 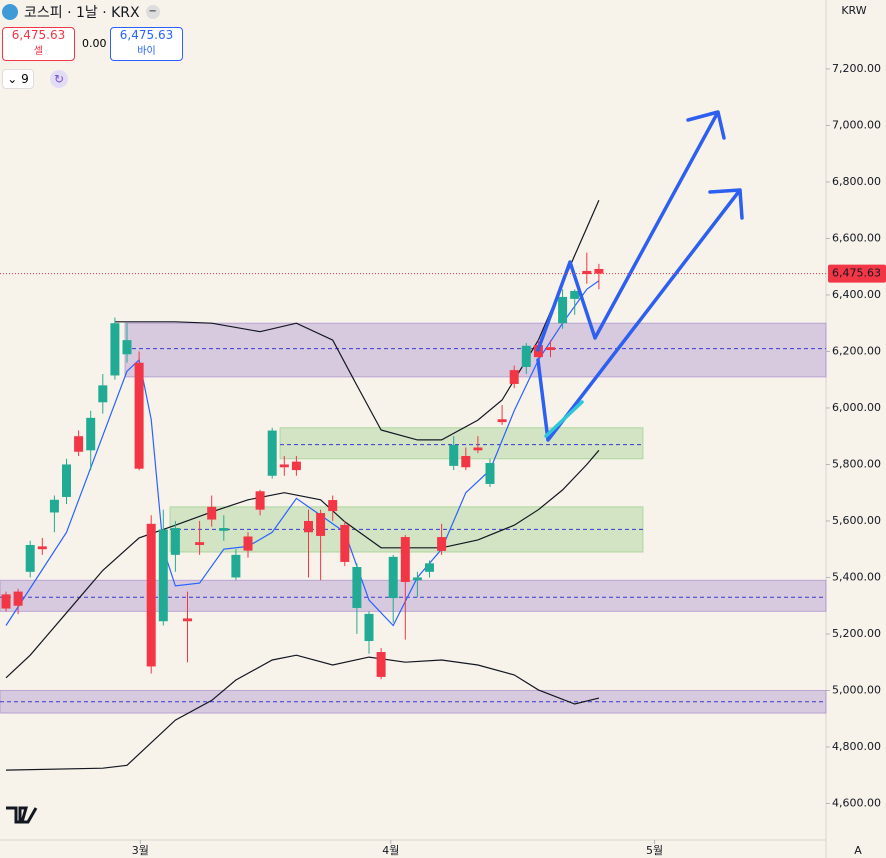 I want to click on y-tick-label: 7,000.00, so click(x=856, y=124).